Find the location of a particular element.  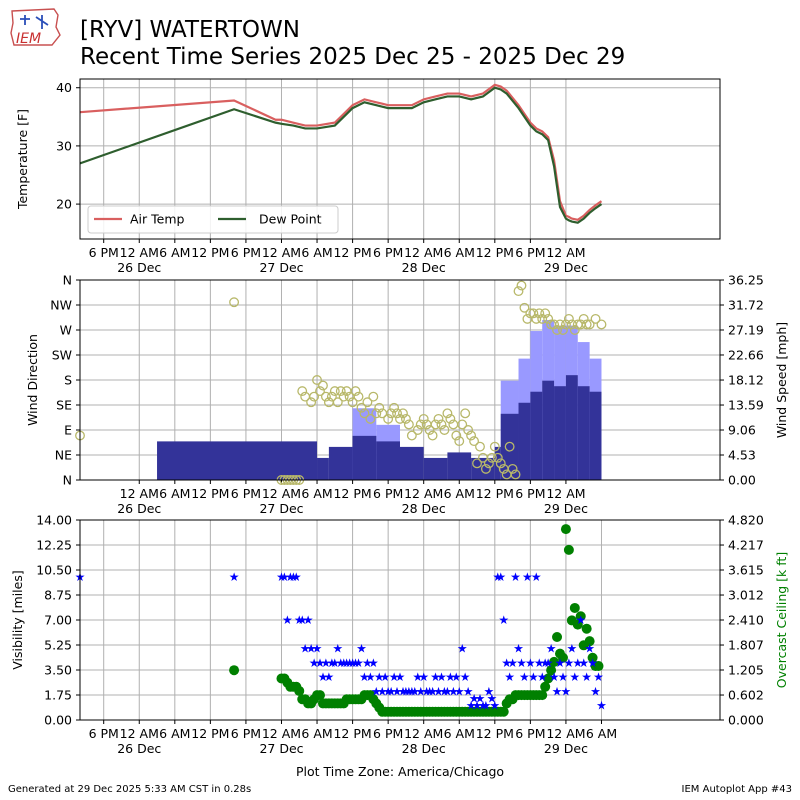

speed-tick-label: 0.00 is located at coordinates (742, 480).